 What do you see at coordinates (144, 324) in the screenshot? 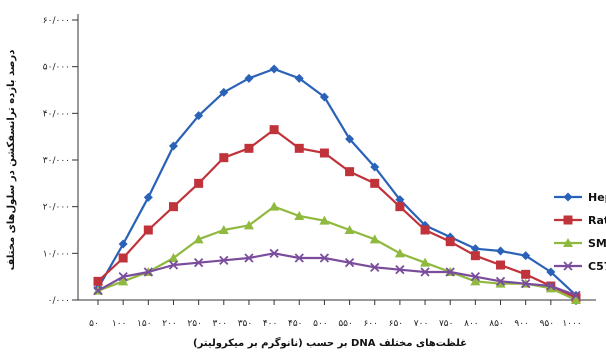
I see `x-tick-label: ۱۵۰` at bounding box center [144, 324].